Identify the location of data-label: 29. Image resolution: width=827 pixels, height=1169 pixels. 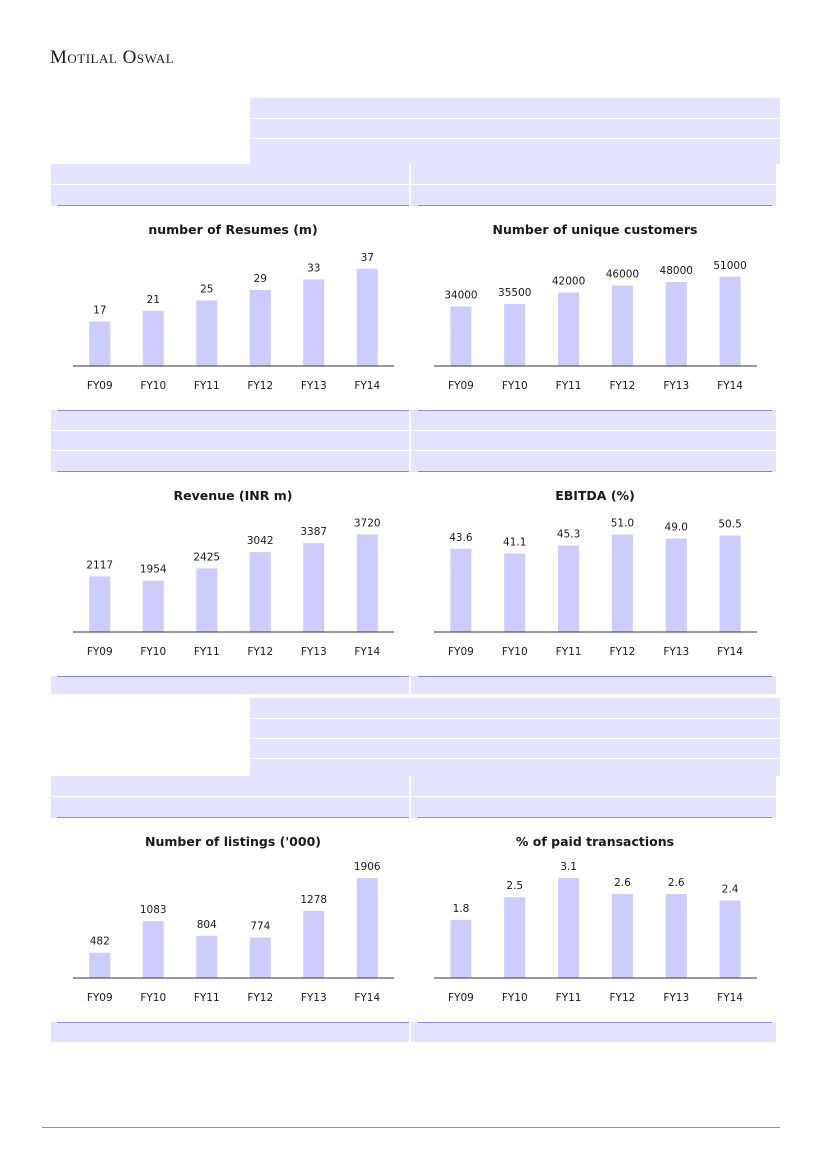
(260, 279).